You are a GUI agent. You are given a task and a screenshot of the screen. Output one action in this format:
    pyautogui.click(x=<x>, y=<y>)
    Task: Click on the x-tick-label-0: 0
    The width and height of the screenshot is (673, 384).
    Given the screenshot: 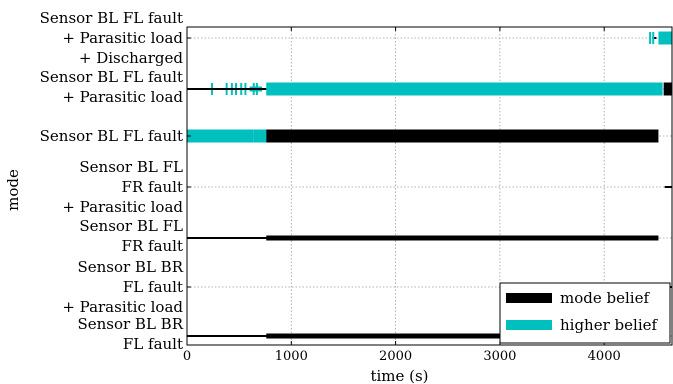 What is the action you would take?
    pyautogui.click(x=187, y=356)
    